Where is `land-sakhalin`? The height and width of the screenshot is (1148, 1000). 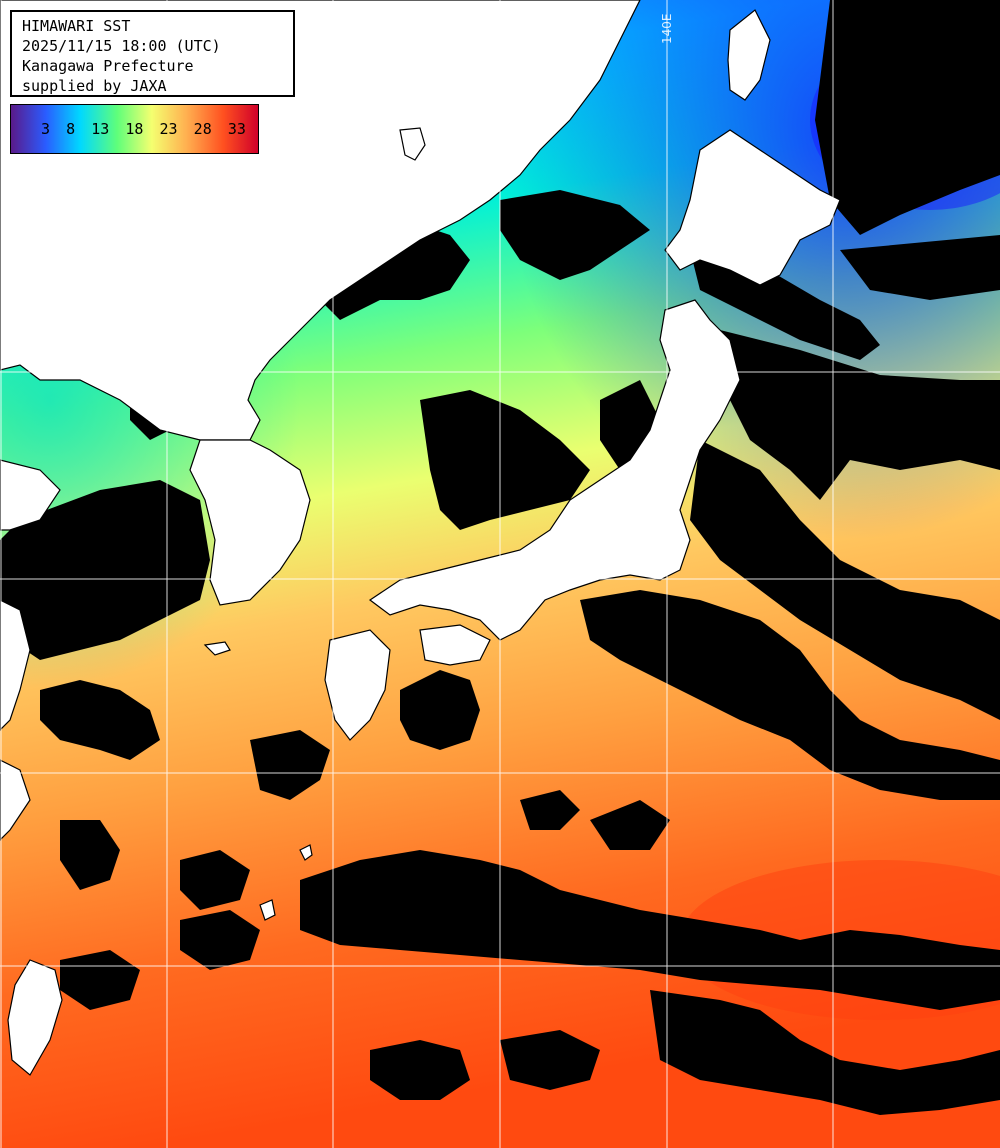
land-sakhalin is located at coordinates (749, 55).